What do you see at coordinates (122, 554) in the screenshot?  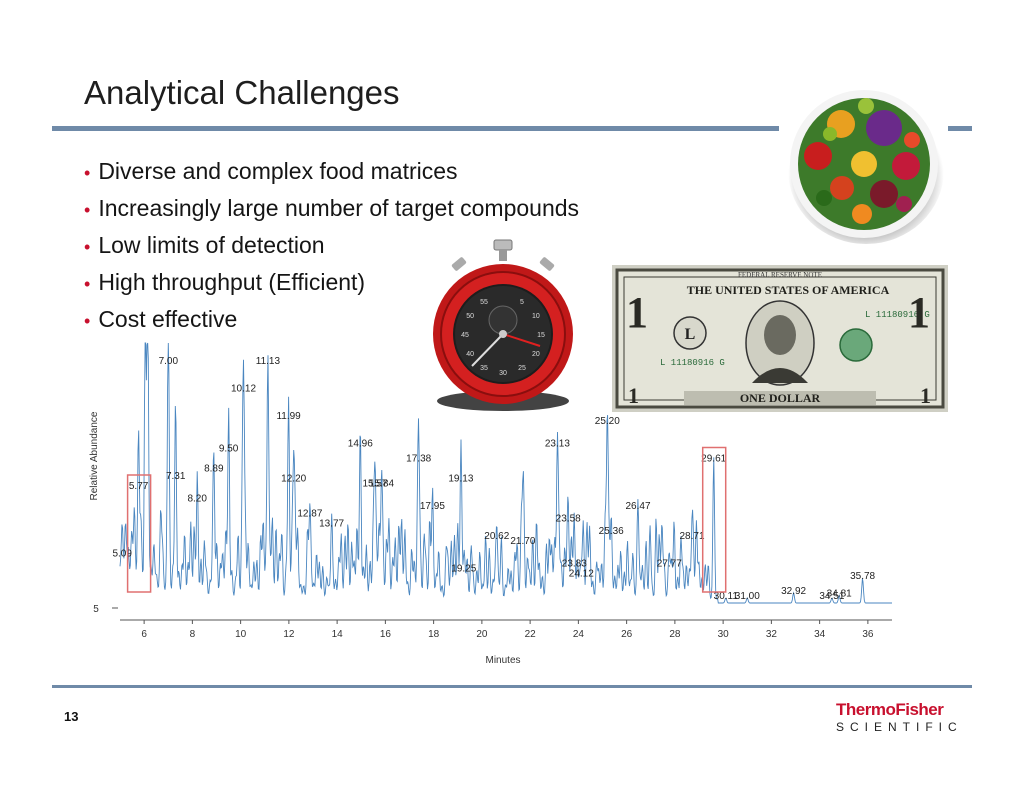 I see `peak-label: 5.09` at bounding box center [122, 554].